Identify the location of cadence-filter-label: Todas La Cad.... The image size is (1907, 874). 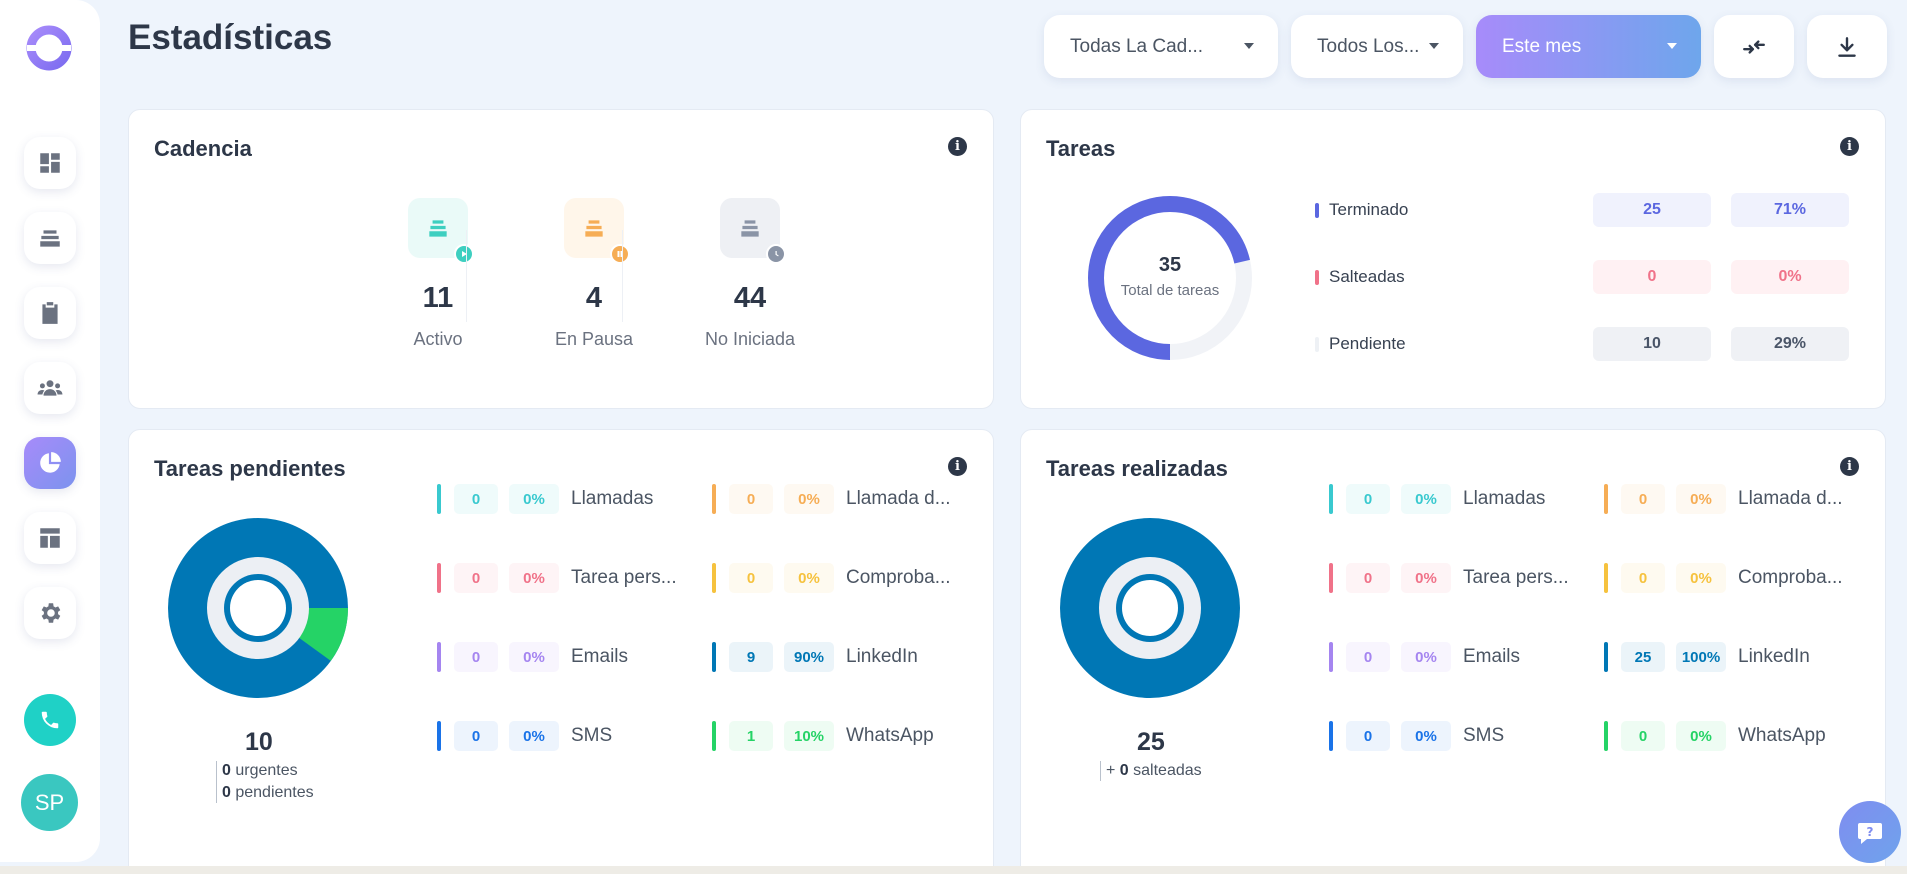
(1137, 46).